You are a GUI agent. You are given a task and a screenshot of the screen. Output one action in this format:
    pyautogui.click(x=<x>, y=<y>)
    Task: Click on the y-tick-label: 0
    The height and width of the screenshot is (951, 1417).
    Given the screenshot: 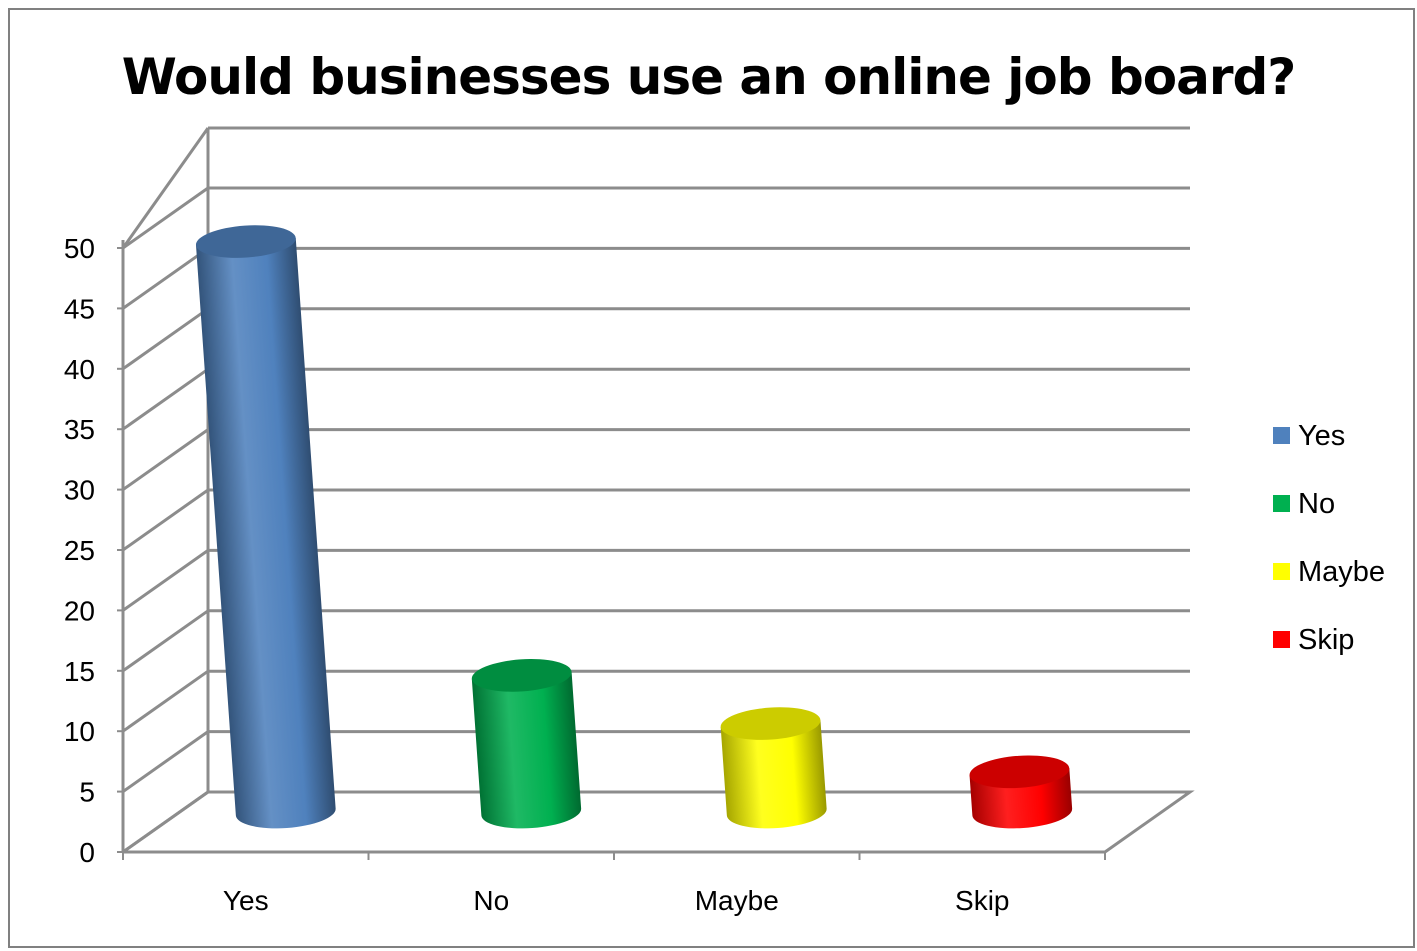 What is the action you would take?
    pyautogui.click(x=87, y=852)
    